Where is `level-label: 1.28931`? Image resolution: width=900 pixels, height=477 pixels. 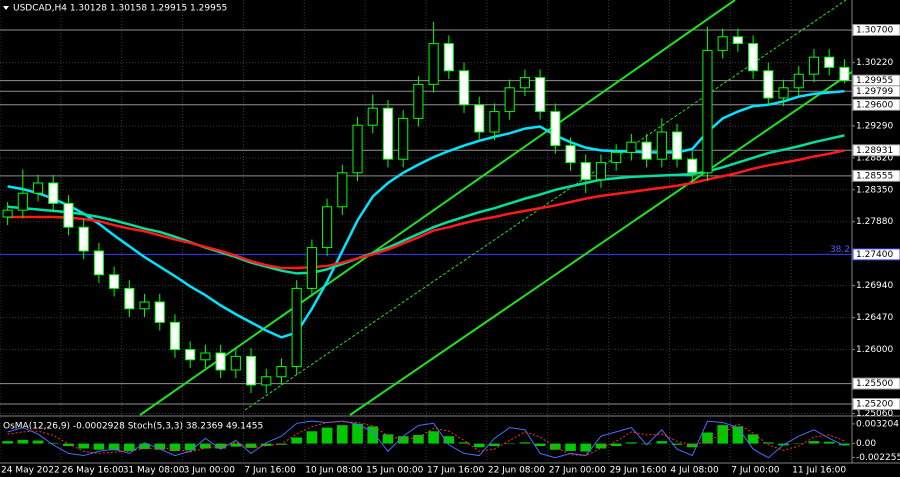
level-label: 1.28931 is located at coordinates (874, 151).